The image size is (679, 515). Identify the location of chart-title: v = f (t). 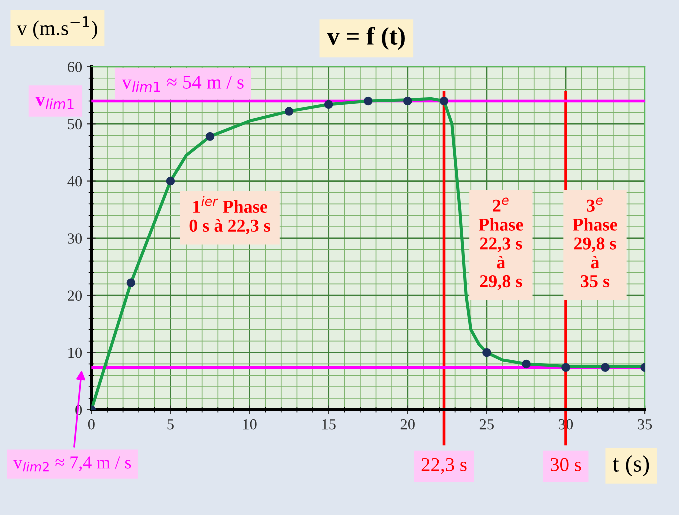
(366, 38).